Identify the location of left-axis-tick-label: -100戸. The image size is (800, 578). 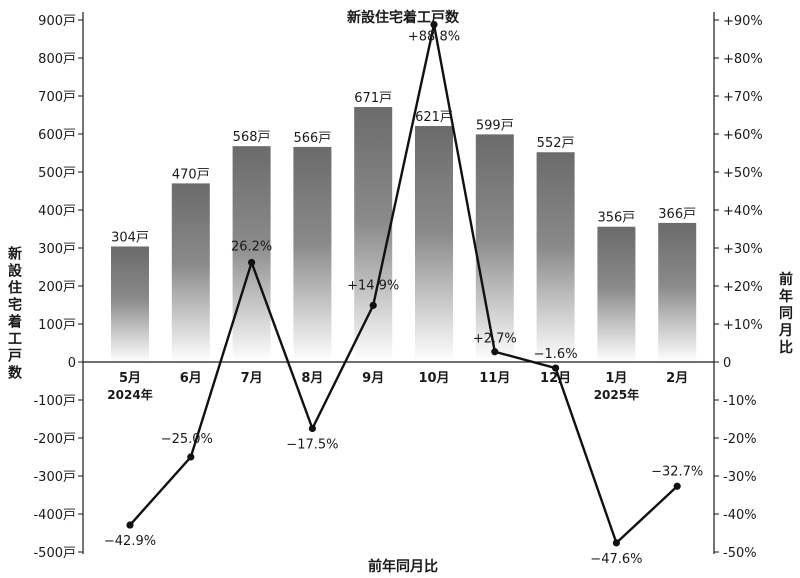
(54, 401).